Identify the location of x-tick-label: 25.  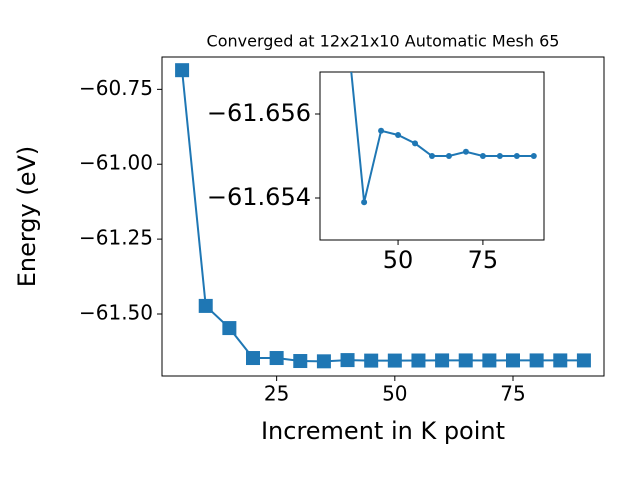
(276, 394).